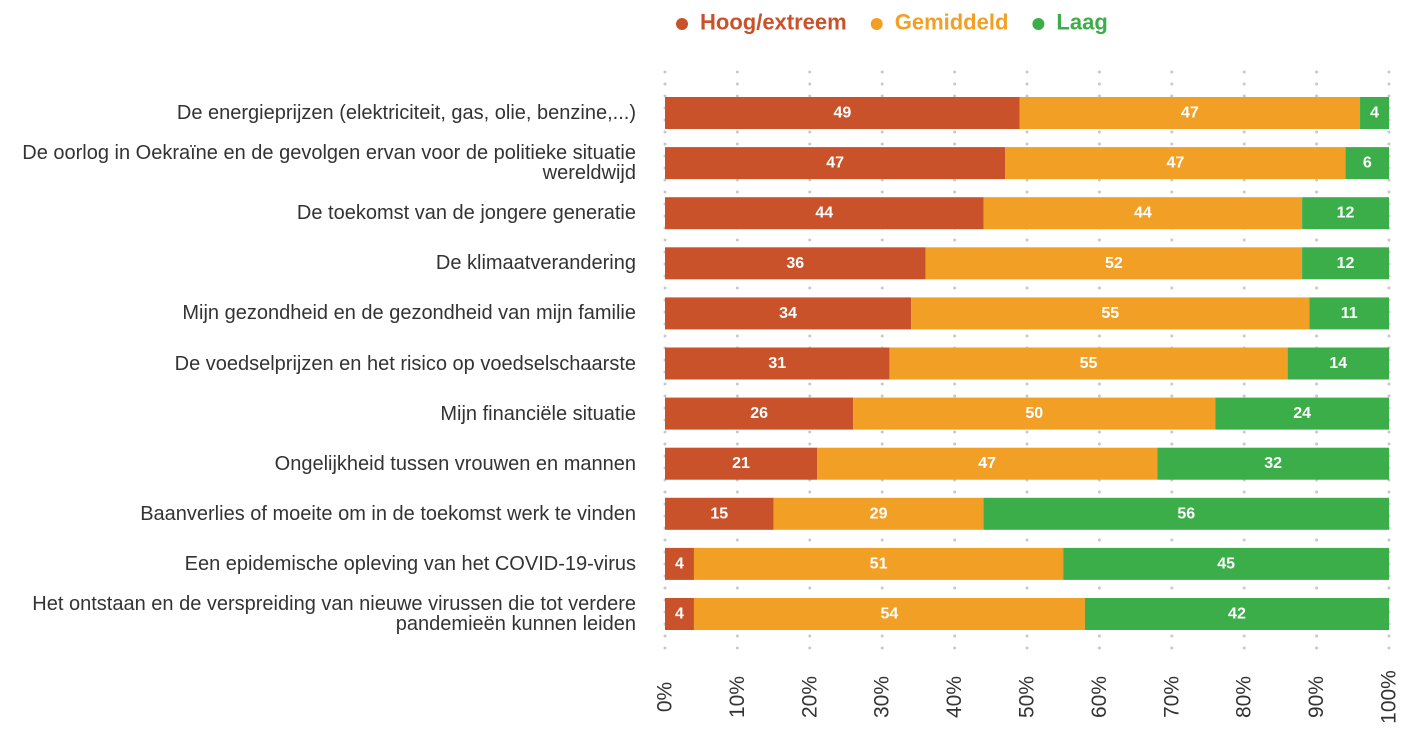  Describe the element at coordinates (737, 697) in the screenshot. I see `x-tick-label: 10%` at that location.